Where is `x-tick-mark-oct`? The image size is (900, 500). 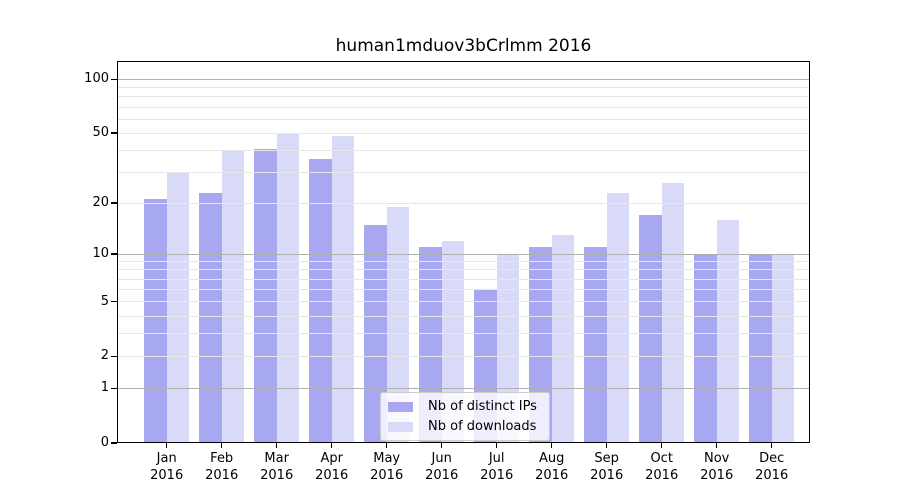
x-tick-mark-oct is located at coordinates (662, 445).